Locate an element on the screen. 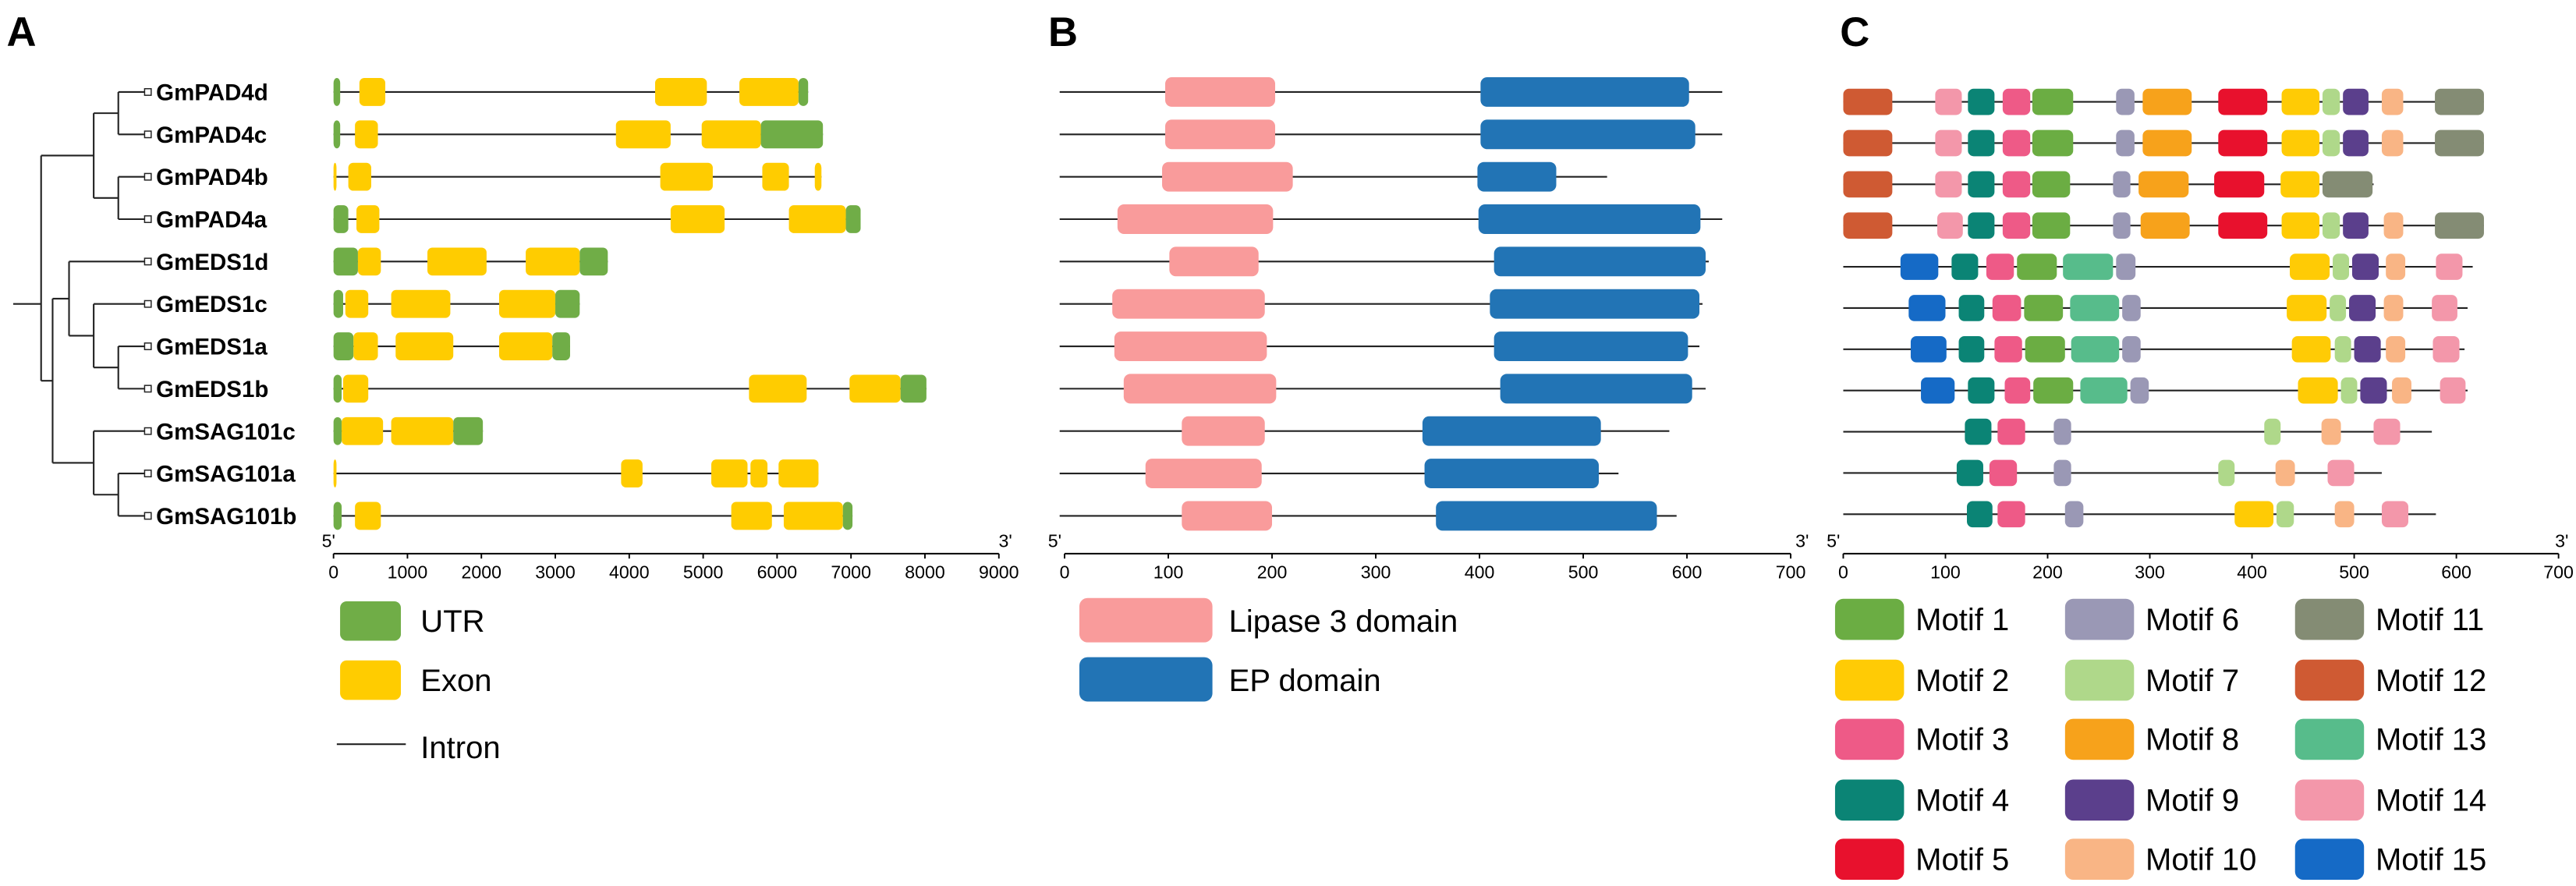 The image size is (2576, 886). domain-tick-label: 700 is located at coordinates (1791, 572).